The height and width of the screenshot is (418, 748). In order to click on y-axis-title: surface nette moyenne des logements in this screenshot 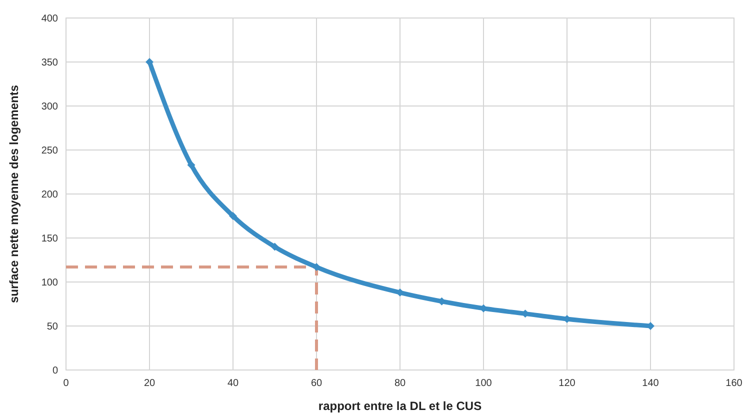, I will do `click(14, 194)`.